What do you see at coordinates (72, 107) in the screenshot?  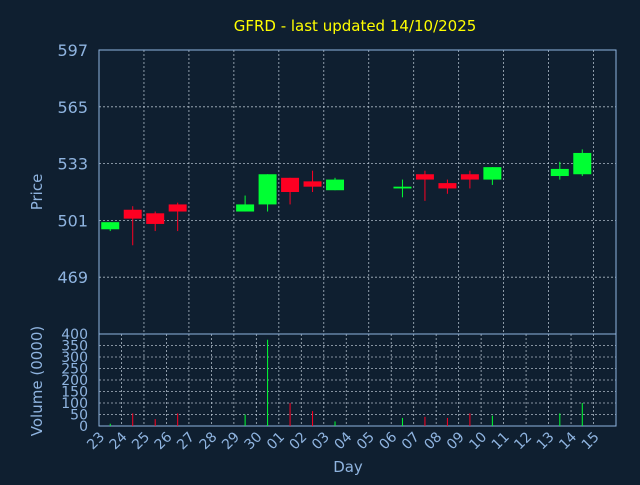 I see `price-tick-label: 565` at bounding box center [72, 107].